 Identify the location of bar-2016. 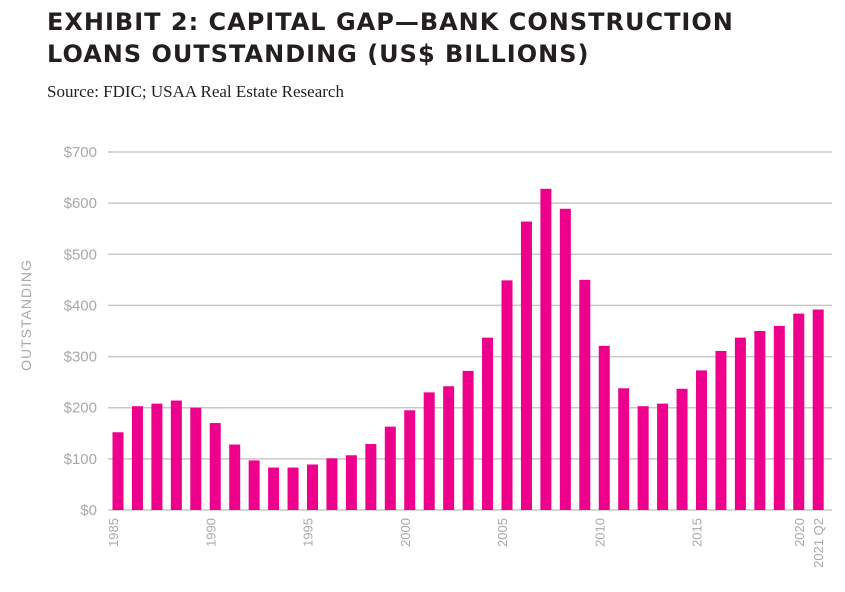
(721, 430).